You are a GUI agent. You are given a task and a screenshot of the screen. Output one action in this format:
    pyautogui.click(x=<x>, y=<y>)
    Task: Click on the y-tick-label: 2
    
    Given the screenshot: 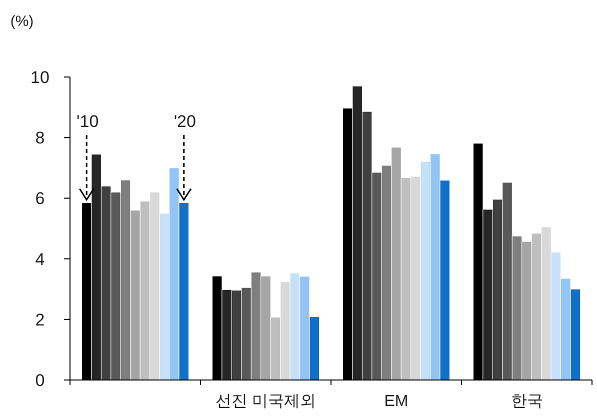 What is the action you would take?
    pyautogui.click(x=40, y=320)
    